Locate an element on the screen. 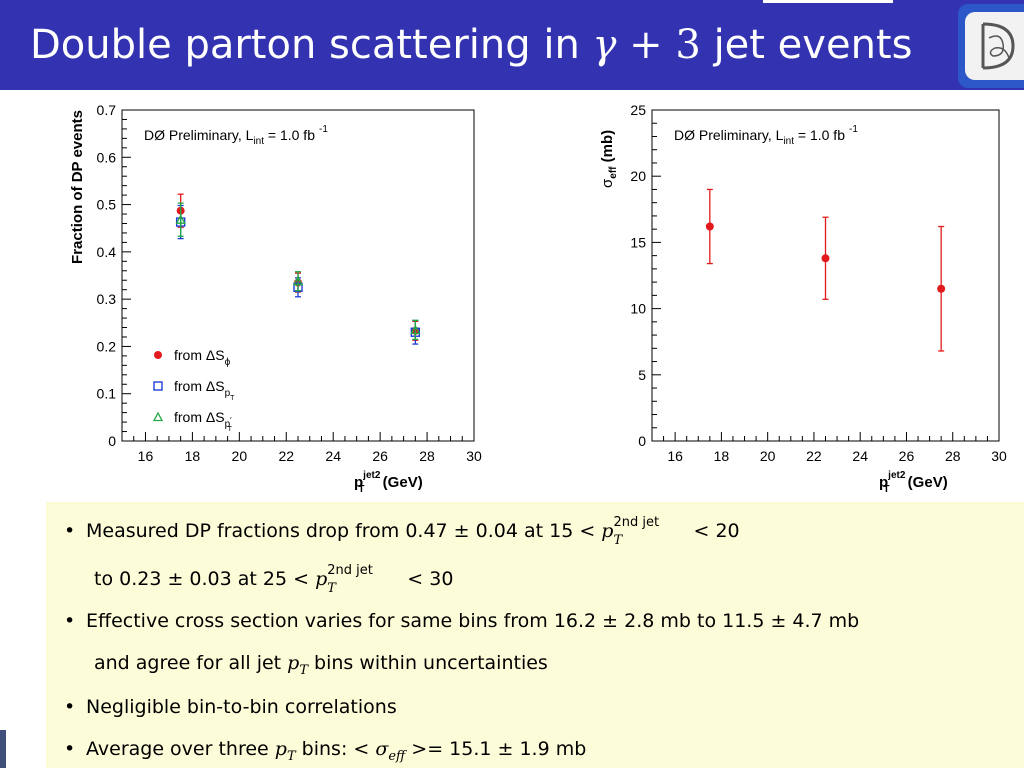 The width and height of the screenshot is (1024, 770). bullet-correlations: • Negligible bin-to-bin correlations is located at coordinates (230, 707).